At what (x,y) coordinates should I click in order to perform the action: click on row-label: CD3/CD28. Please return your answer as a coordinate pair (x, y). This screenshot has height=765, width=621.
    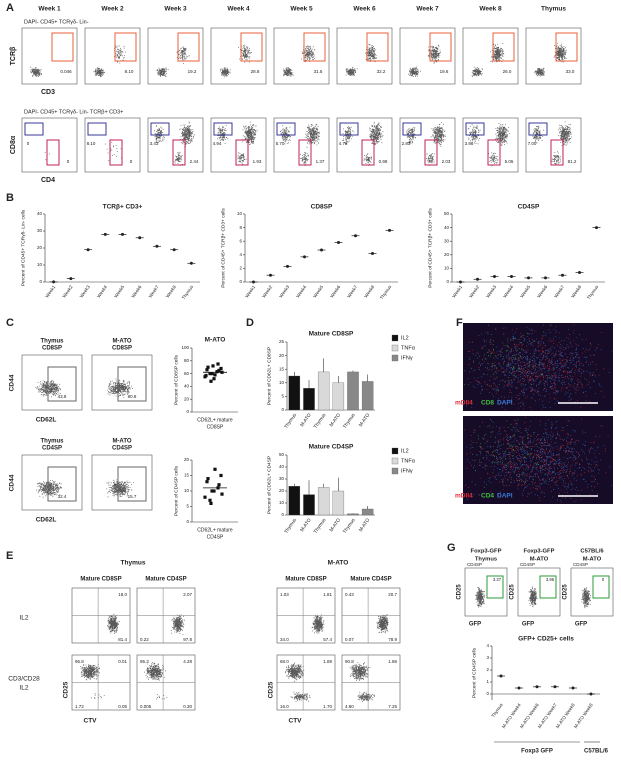
    Looking at the image, I should click on (24, 679).